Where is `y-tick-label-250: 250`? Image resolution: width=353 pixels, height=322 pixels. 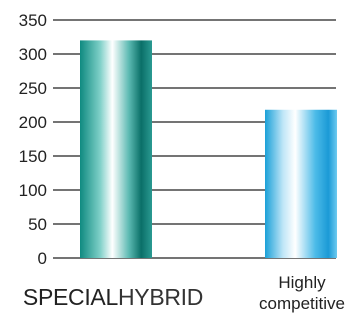
y-tick-label-250: 250 is located at coordinates (33, 88).